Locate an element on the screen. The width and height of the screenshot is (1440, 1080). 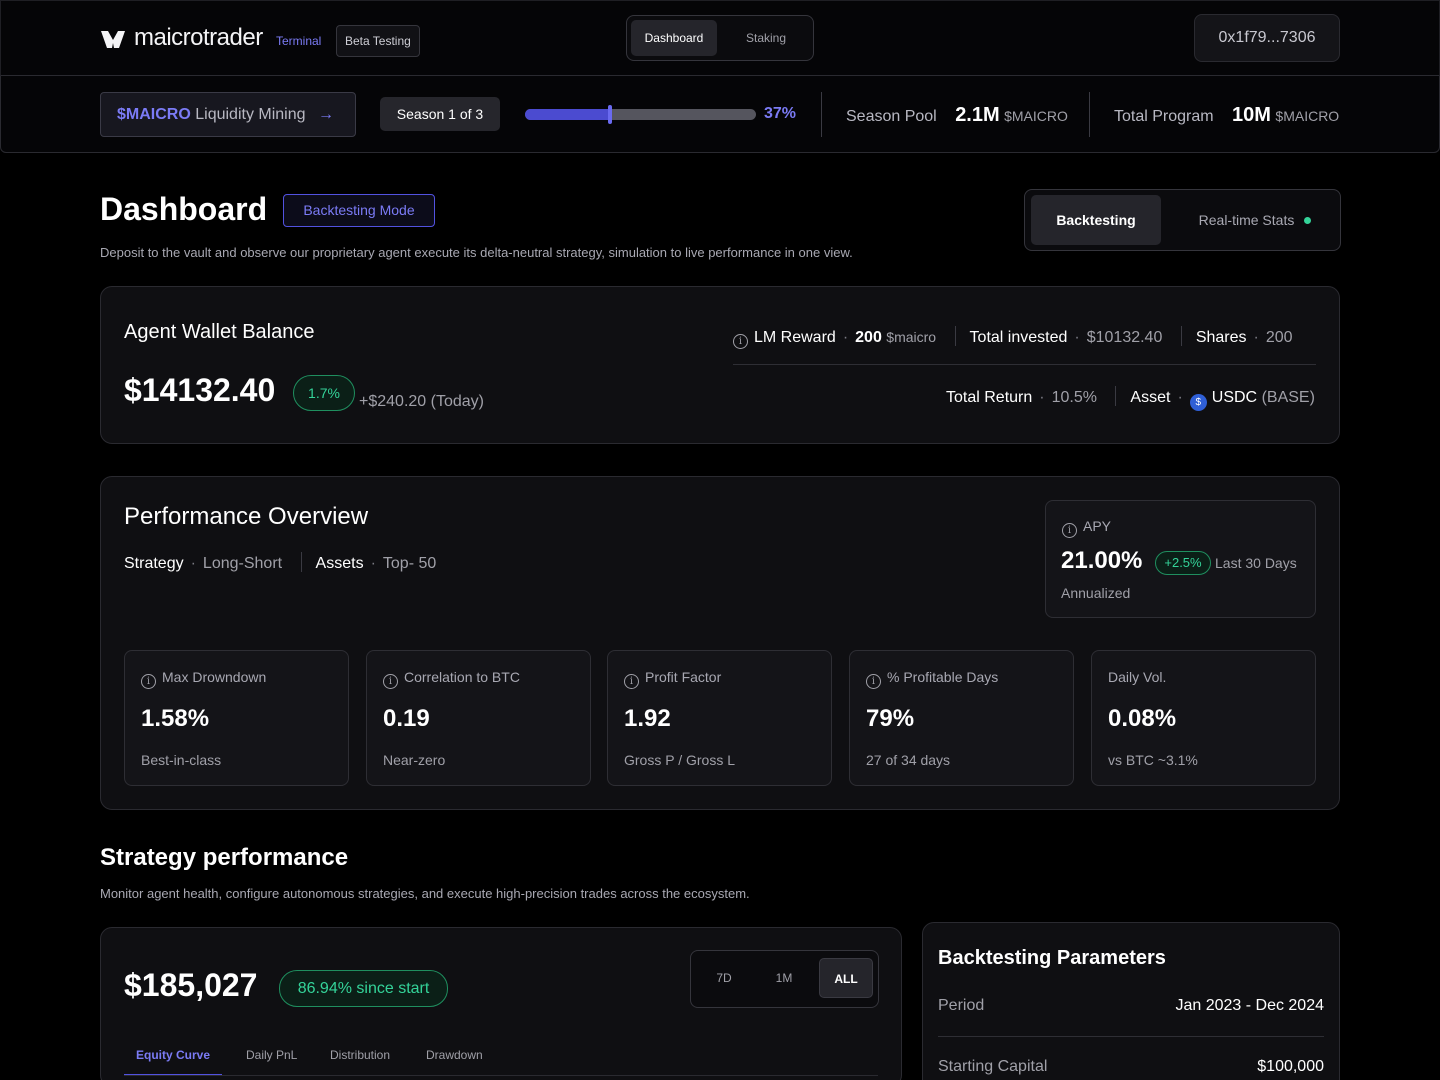
total-return-value: 10.5% is located at coordinates (1074, 397).